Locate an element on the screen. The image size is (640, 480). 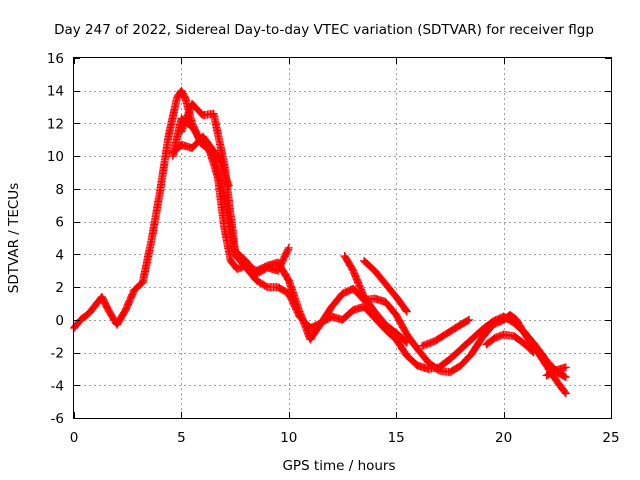
y-tick-label: 10 is located at coordinates (55, 157).